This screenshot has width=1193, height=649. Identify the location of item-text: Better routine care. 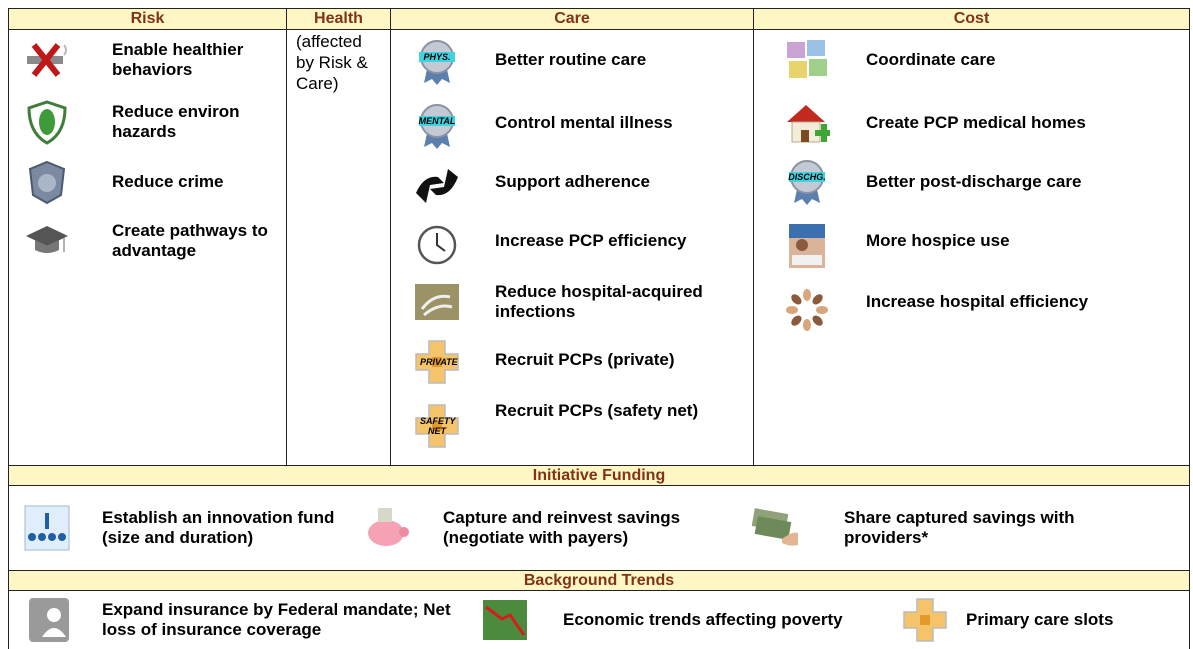
(571, 59).